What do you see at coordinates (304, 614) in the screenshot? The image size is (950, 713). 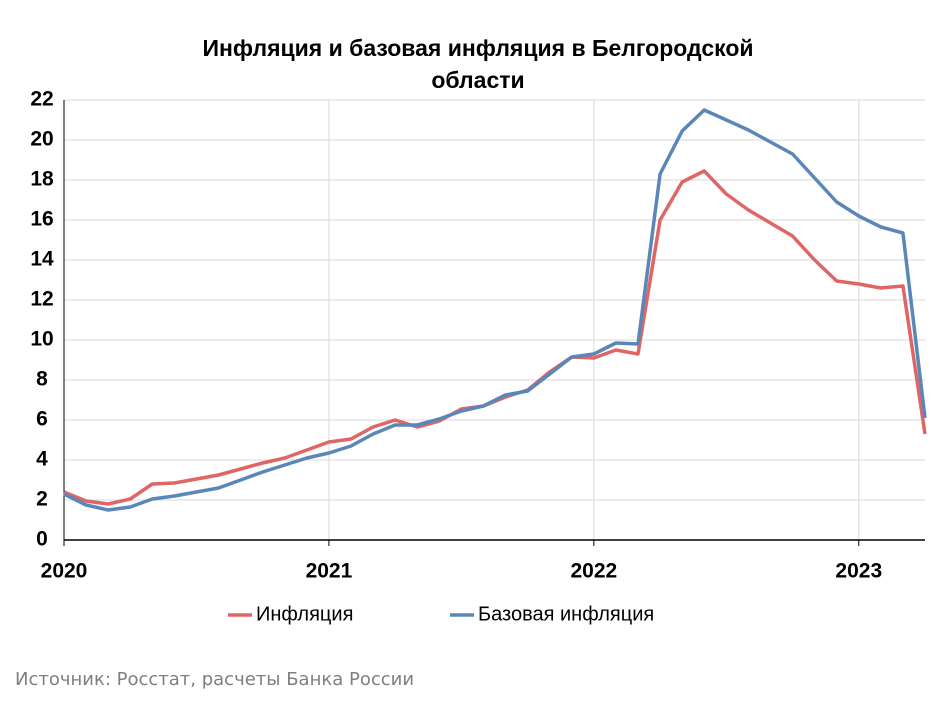 I see `legend-label: Инфляция` at bounding box center [304, 614].